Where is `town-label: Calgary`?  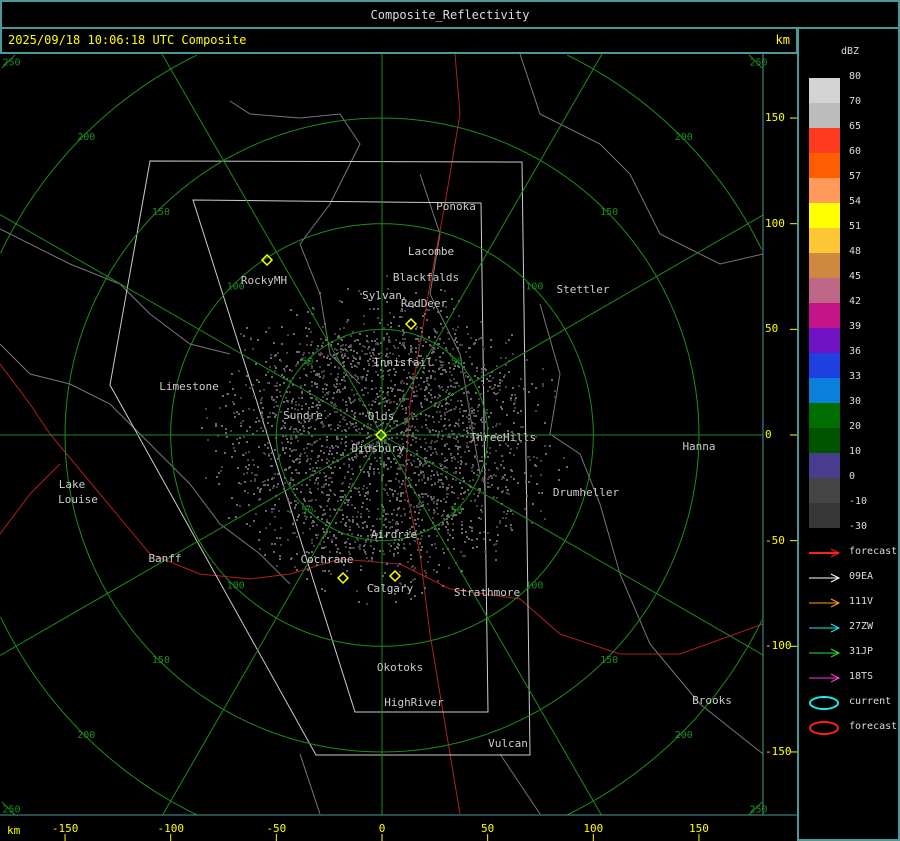
town-label: Calgary is located at coordinates (390, 588).